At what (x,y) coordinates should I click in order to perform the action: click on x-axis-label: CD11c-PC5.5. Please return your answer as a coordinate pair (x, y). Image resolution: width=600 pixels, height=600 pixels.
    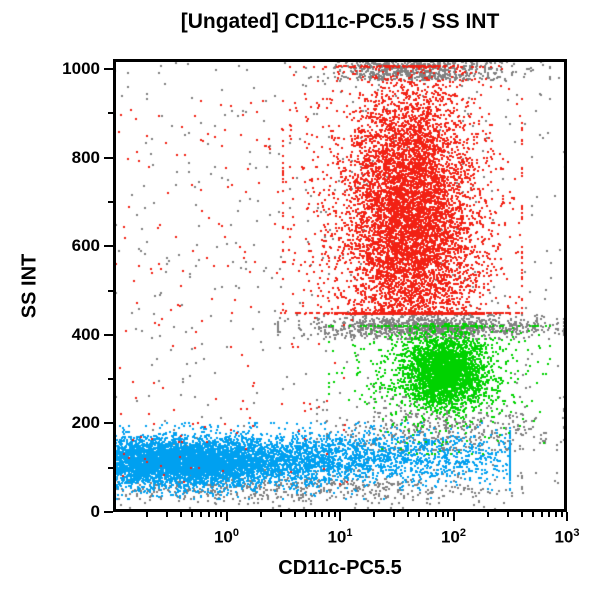
    Looking at the image, I should click on (340, 568).